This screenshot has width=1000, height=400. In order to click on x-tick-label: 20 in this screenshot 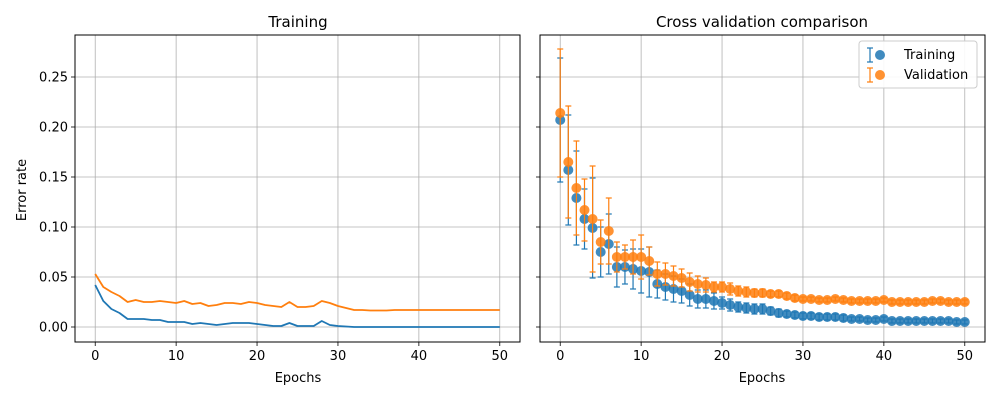, I will do `click(257, 356)`.